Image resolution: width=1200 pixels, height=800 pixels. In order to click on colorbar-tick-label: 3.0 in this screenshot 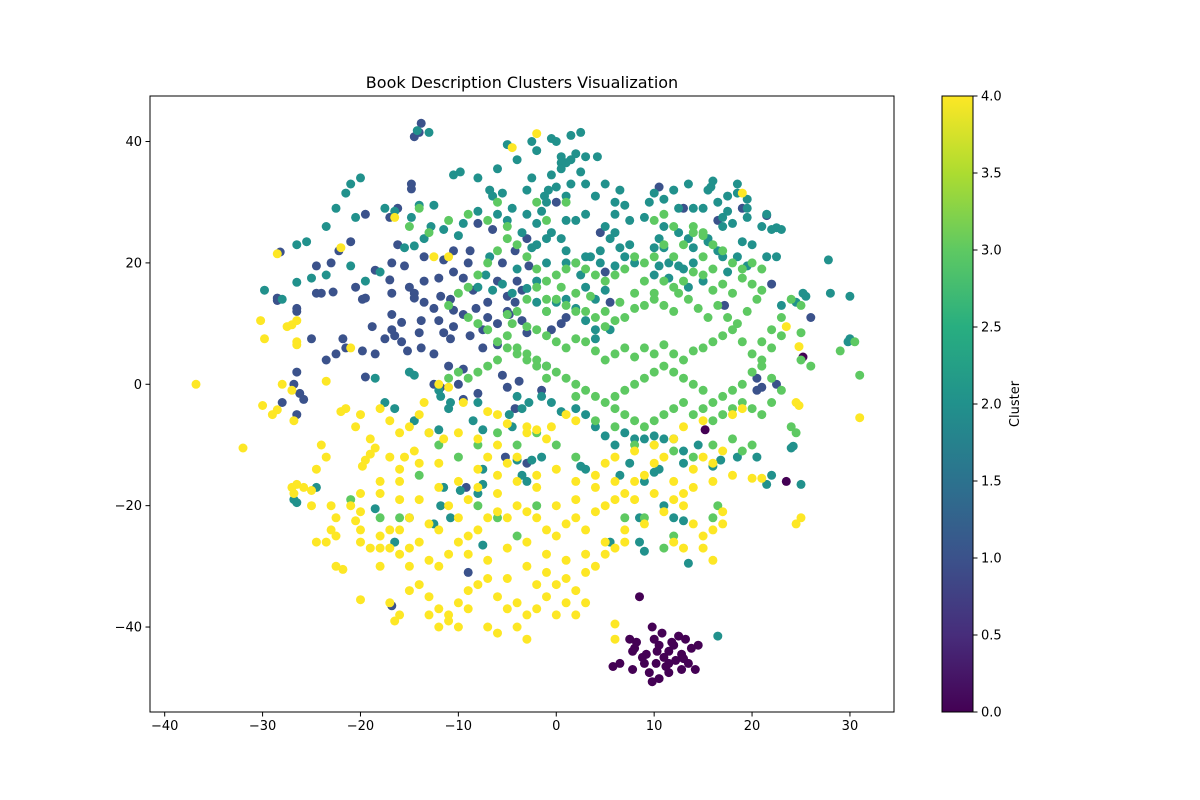, I will do `click(991, 251)`.